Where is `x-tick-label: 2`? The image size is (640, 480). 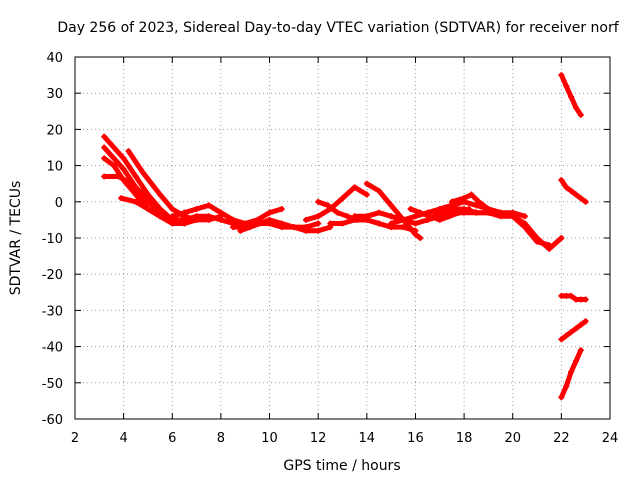 x-tick-label: 2 is located at coordinates (75, 438).